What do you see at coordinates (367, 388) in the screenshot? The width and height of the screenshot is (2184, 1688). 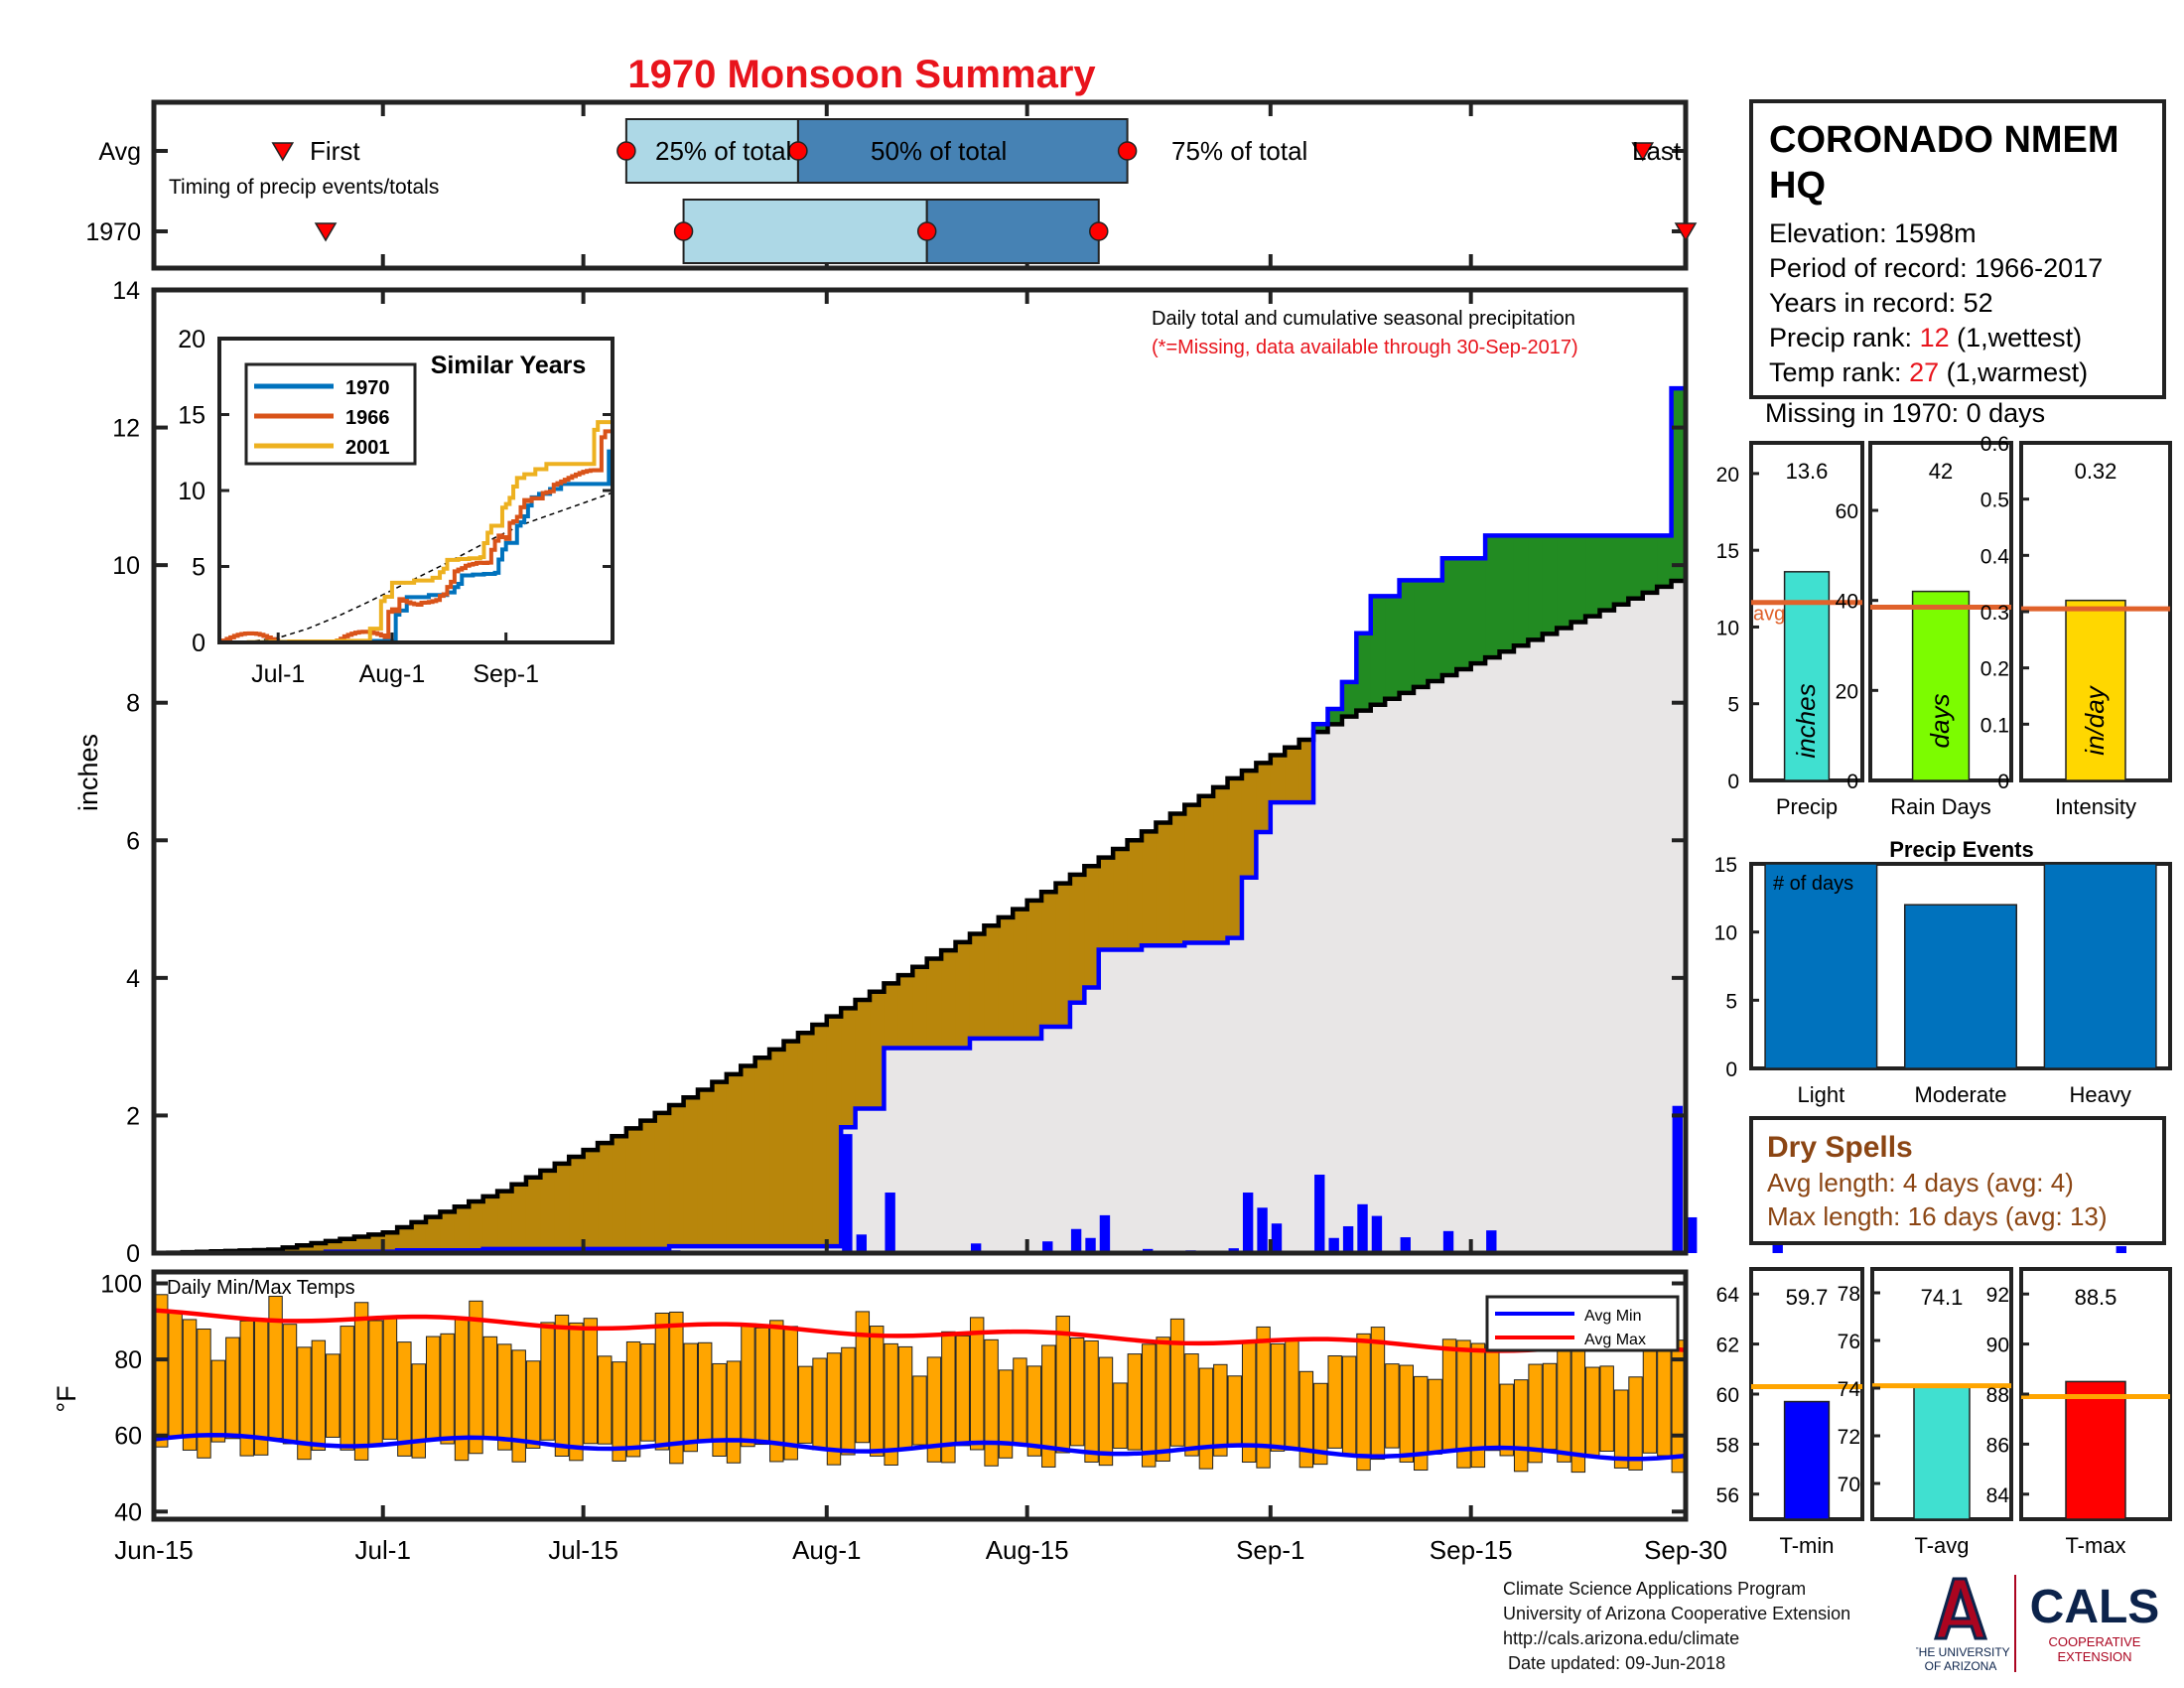 I see `inset-legend-1970: 1970` at bounding box center [367, 388].